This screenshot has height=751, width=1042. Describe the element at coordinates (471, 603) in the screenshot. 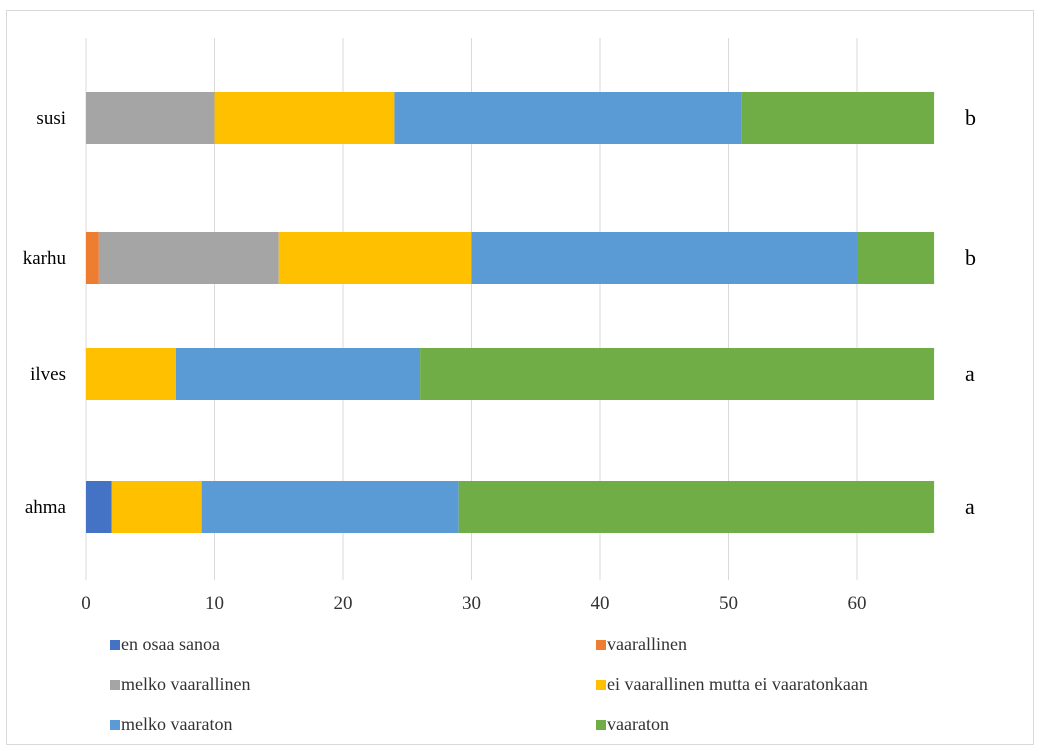

I see `x-tick-label-30: 30` at that location.